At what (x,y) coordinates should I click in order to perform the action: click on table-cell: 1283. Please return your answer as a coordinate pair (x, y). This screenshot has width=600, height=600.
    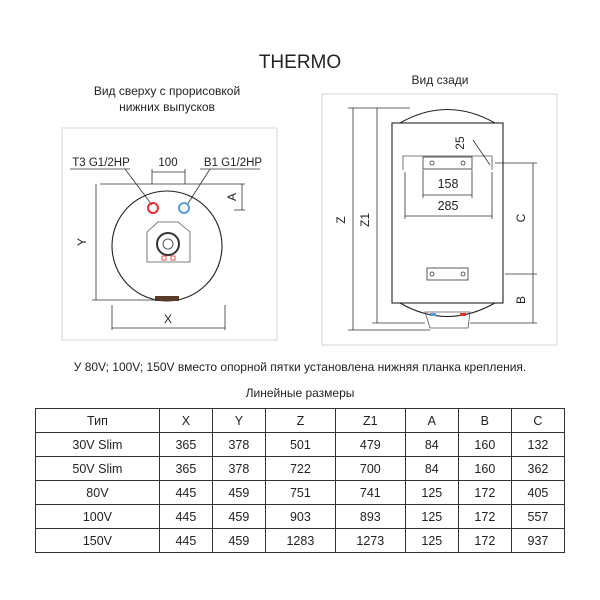
    Looking at the image, I should click on (300, 540).